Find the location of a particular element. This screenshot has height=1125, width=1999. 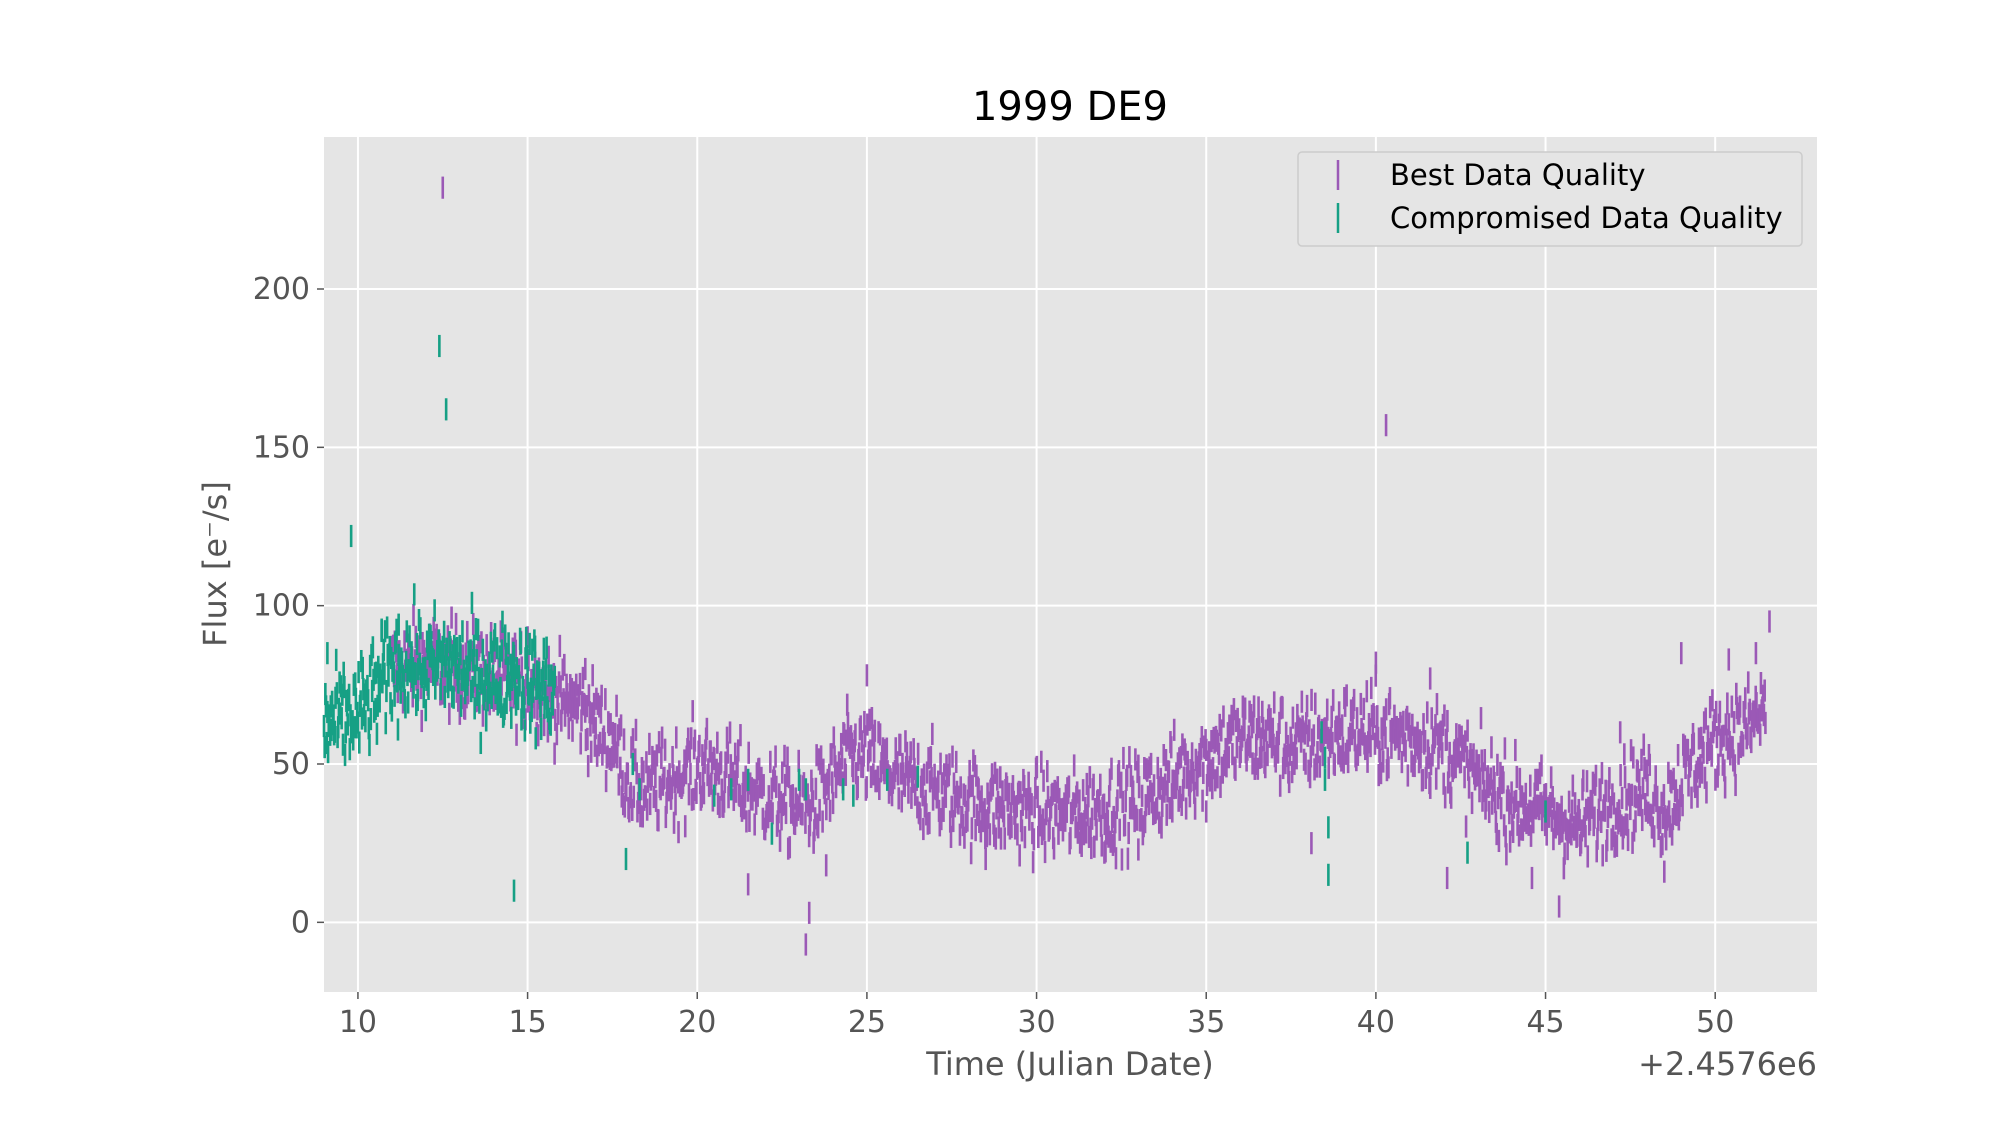

y-tick-label: 0 is located at coordinates (300, 922).